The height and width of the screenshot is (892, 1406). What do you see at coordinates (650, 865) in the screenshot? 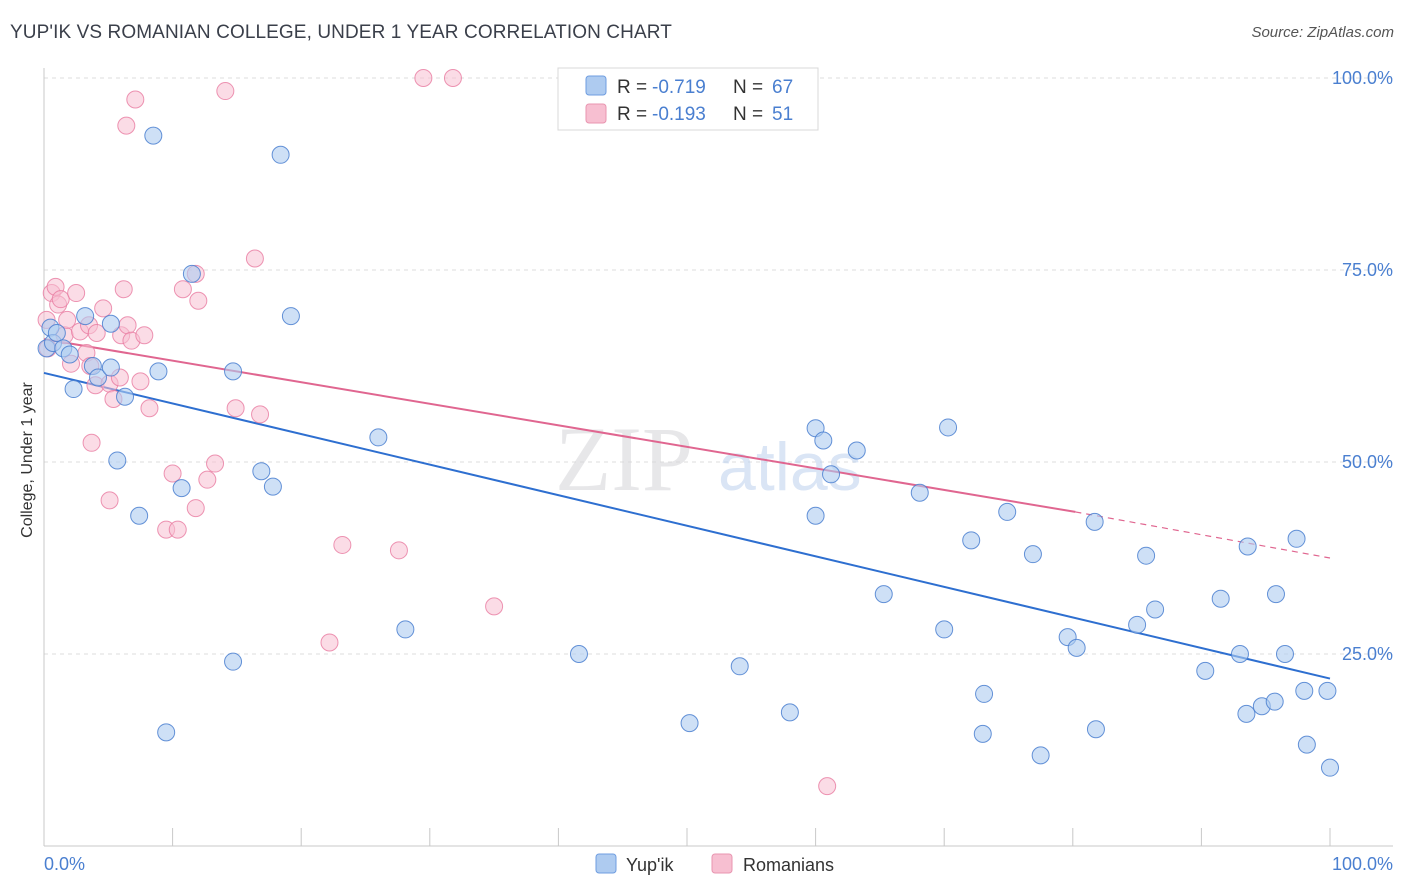
I see `series-legend-label-yupik: Yup'ik` at bounding box center [650, 865].